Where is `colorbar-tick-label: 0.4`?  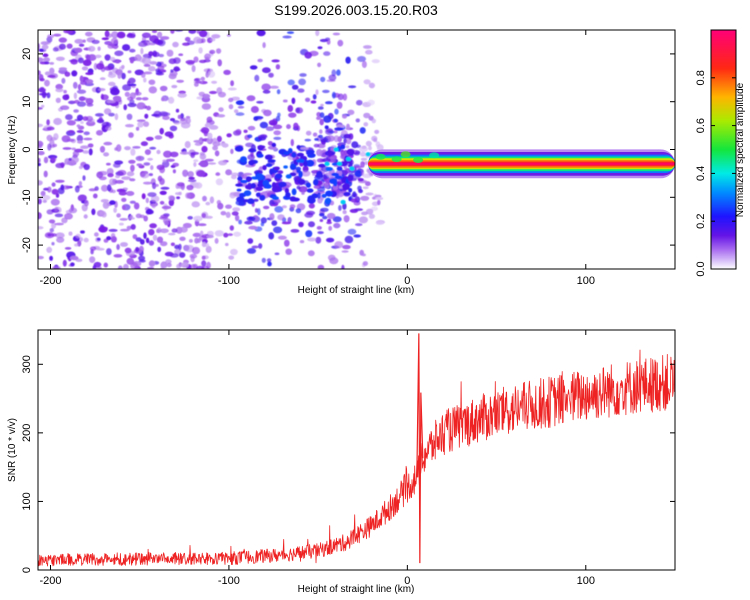 colorbar-tick-label: 0.4 is located at coordinates (701, 173).